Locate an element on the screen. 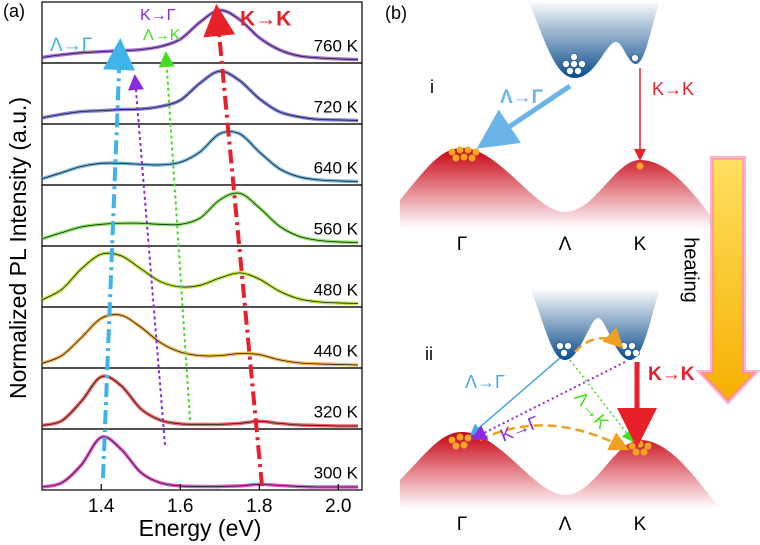  annotation: Λ→Γ is located at coordinates (71, 45).